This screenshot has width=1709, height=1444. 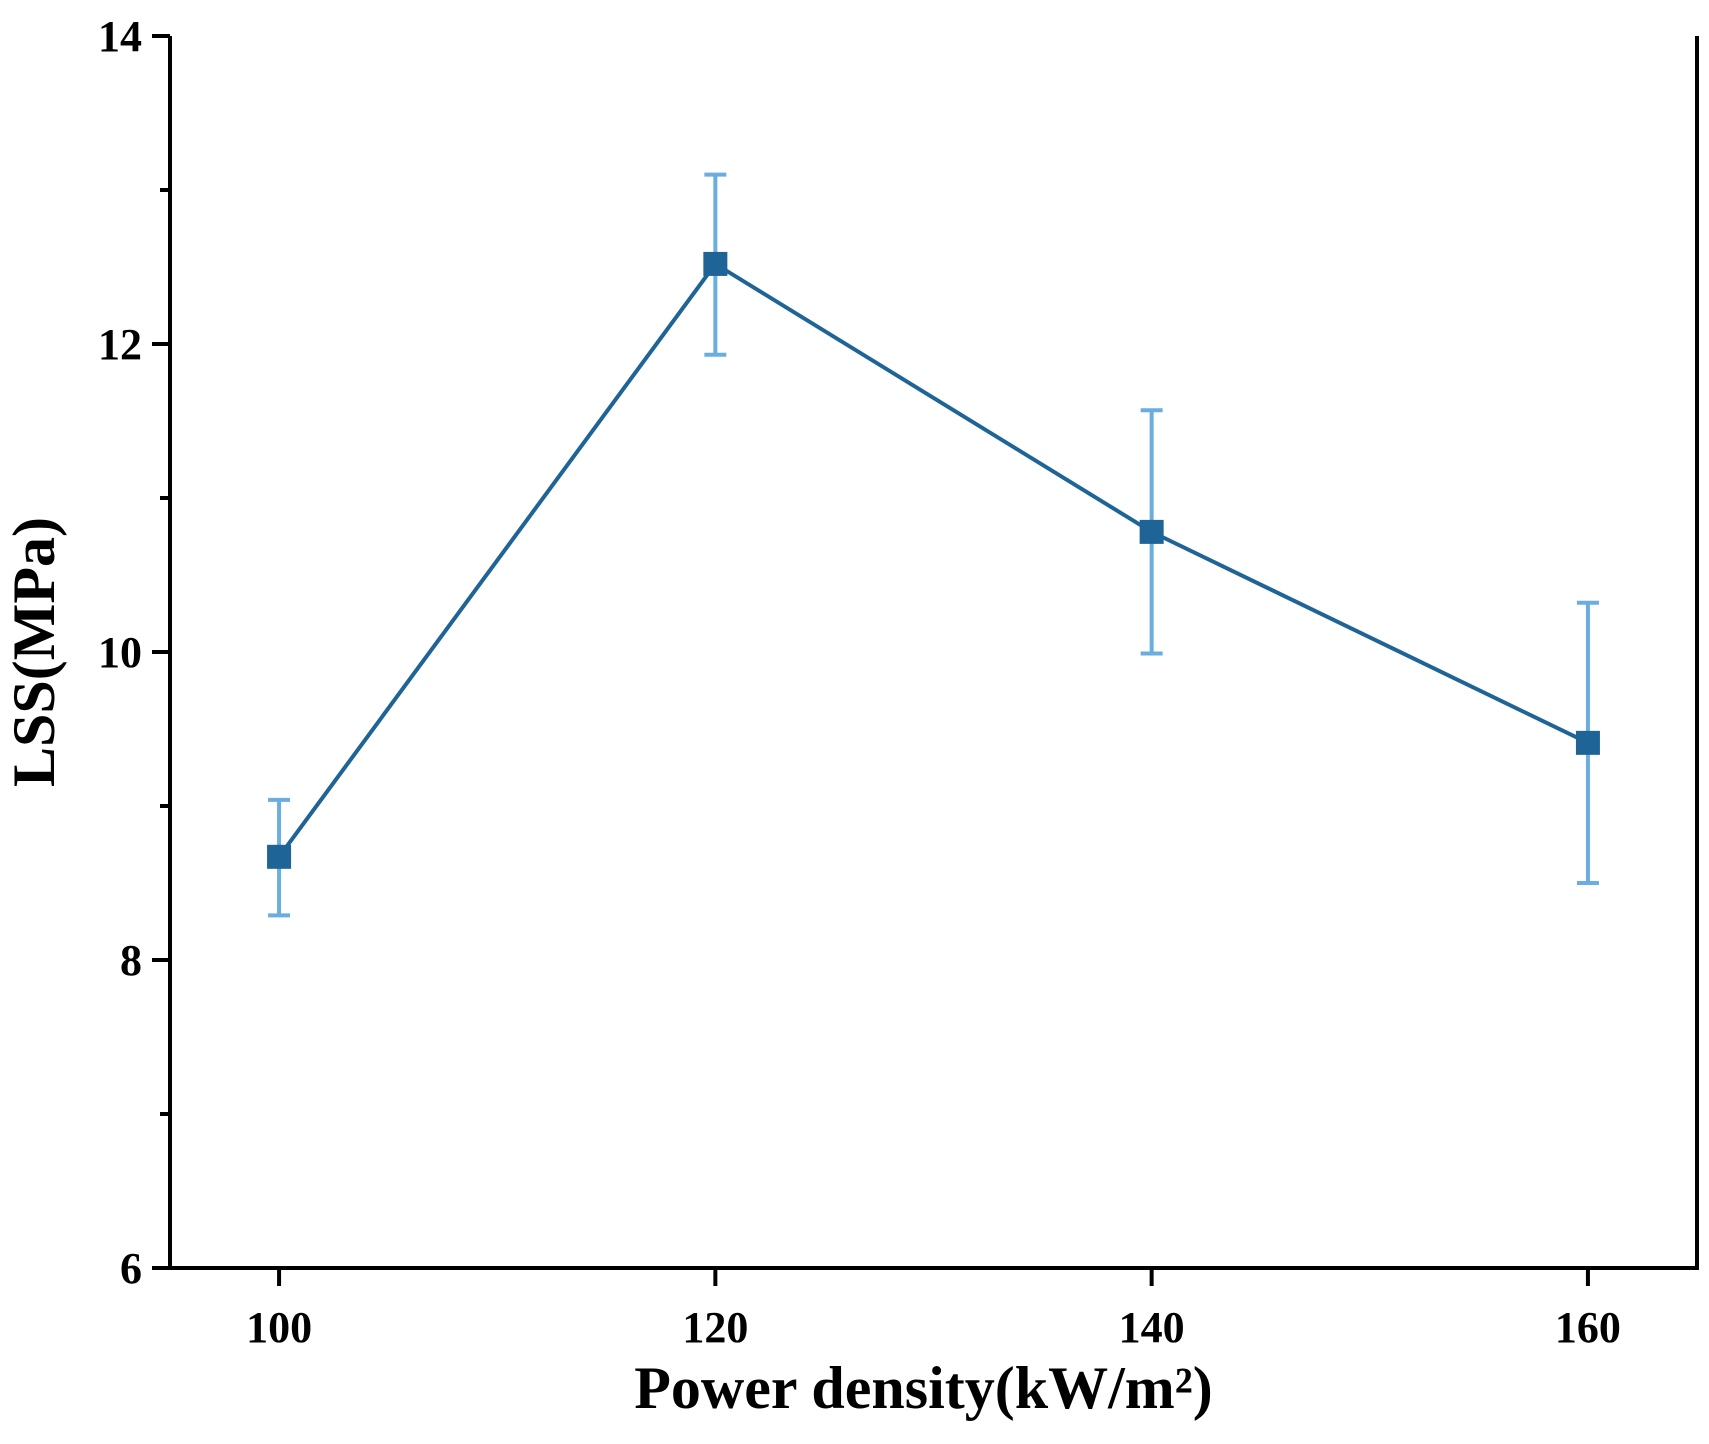 I want to click on y-tick-label-6: 6, so click(x=131, y=1268).